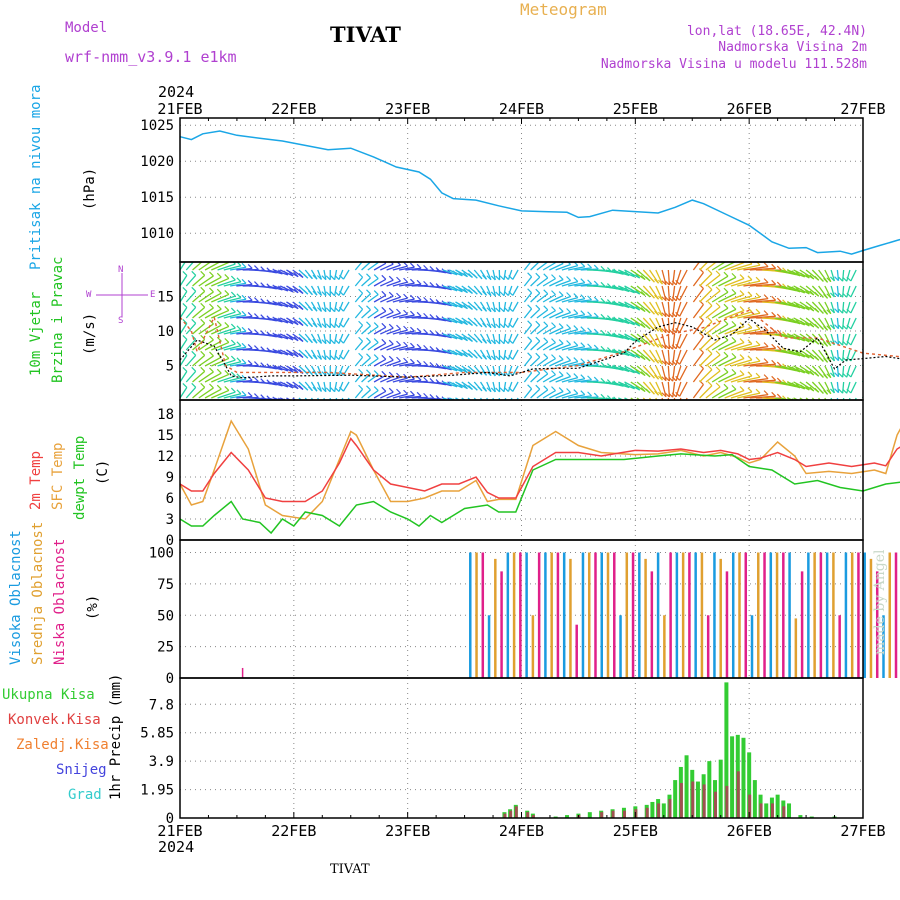  I want to click on temp-unit: (C), so click(103, 472).